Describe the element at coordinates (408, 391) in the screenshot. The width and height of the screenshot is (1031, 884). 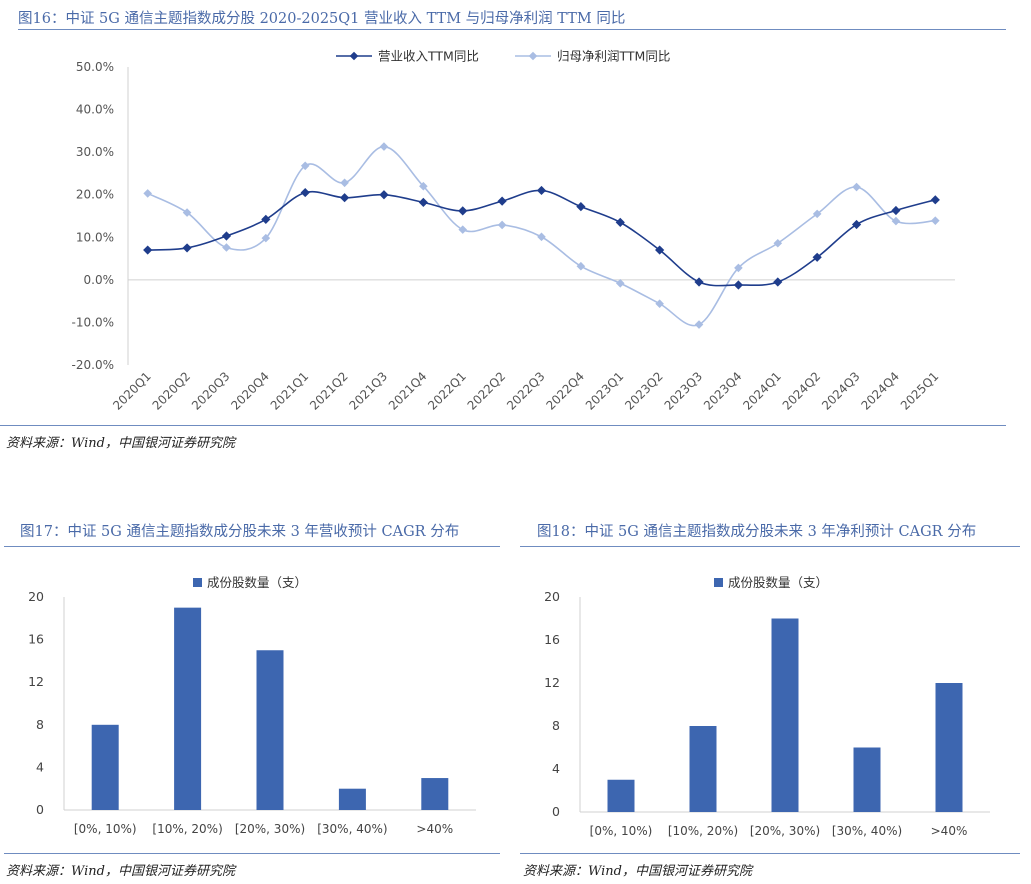
I see `x-tick-label: 2021Q4` at that location.